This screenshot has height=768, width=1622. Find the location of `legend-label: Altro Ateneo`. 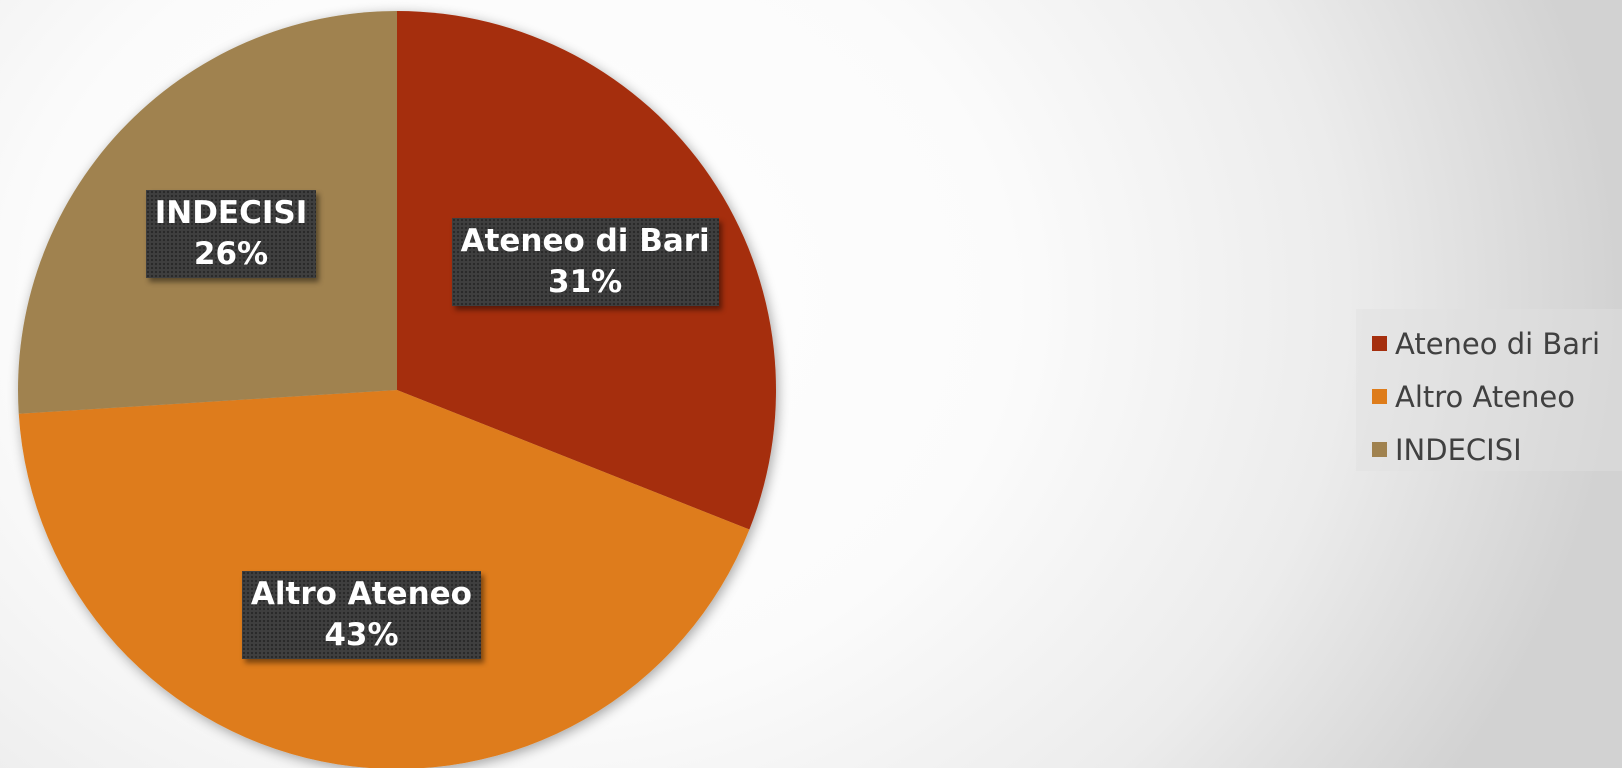

legend-label: Altro Ateneo is located at coordinates (1485, 396).